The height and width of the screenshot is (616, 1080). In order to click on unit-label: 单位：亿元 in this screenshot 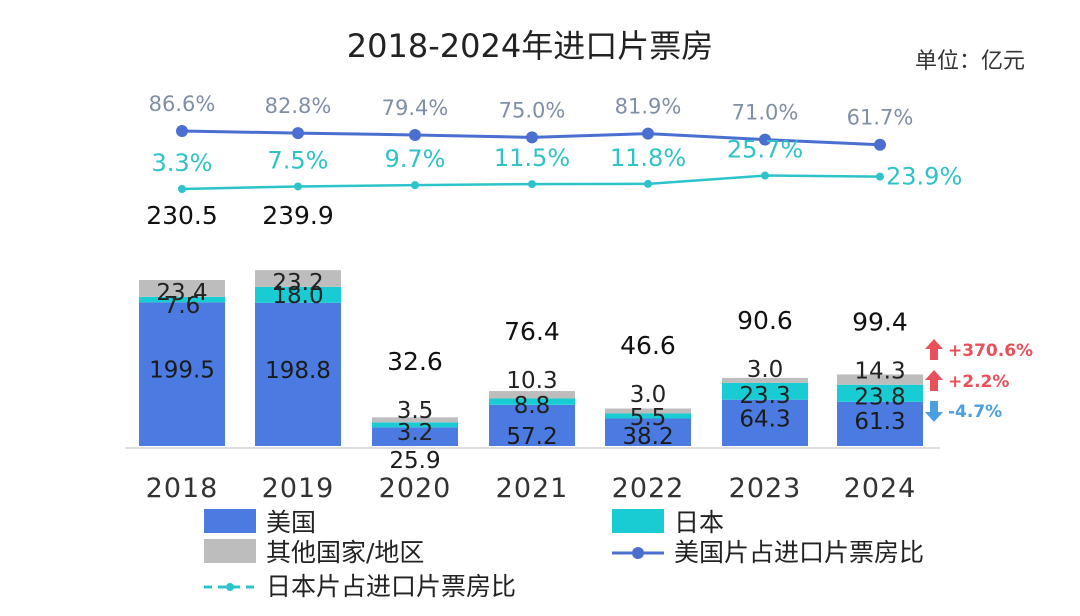, I will do `click(970, 61)`.